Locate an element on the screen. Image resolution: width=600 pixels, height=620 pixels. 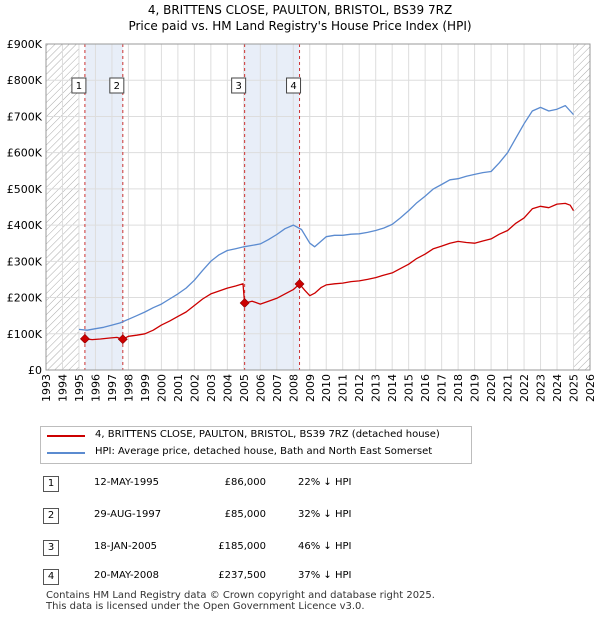
sale-date: 12-MAY-1995 is located at coordinates (127, 482).